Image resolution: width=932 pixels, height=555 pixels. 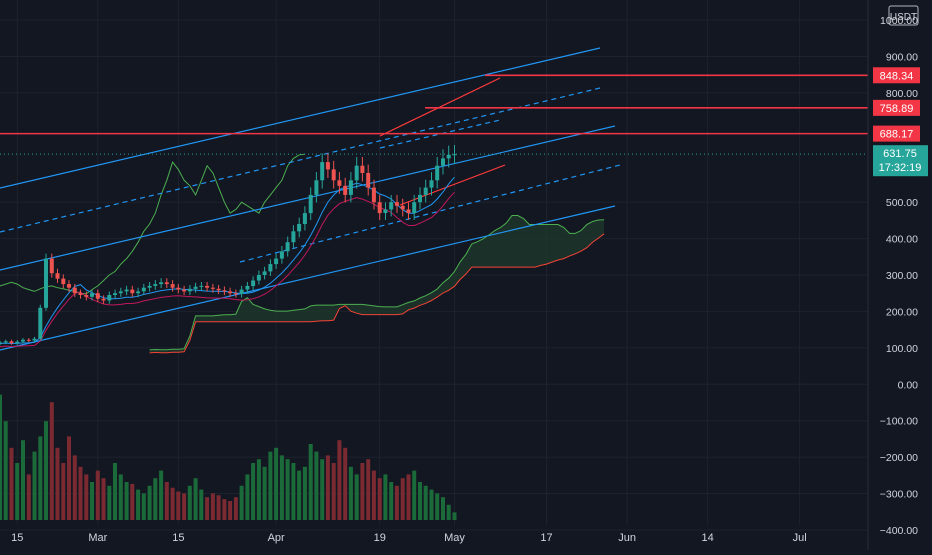 What do you see at coordinates (902, 240) in the screenshot?
I see `price-tick-label: 400.00` at bounding box center [902, 240].